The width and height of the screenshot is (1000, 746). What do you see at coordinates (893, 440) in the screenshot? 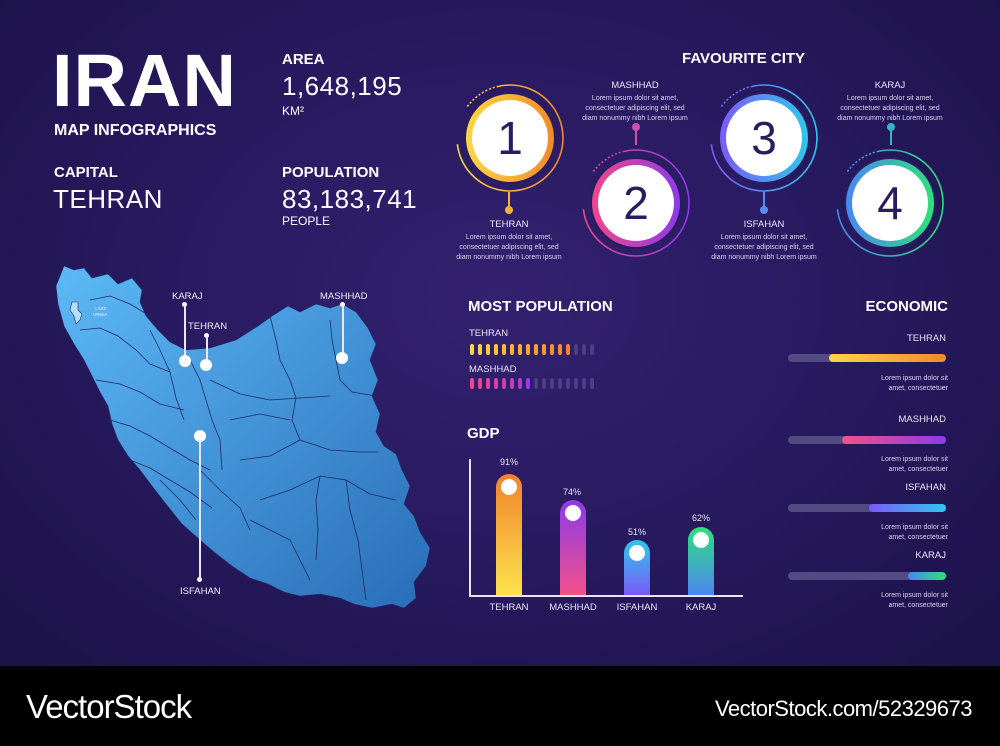
I see `eco-fill-mashhad` at bounding box center [893, 440].